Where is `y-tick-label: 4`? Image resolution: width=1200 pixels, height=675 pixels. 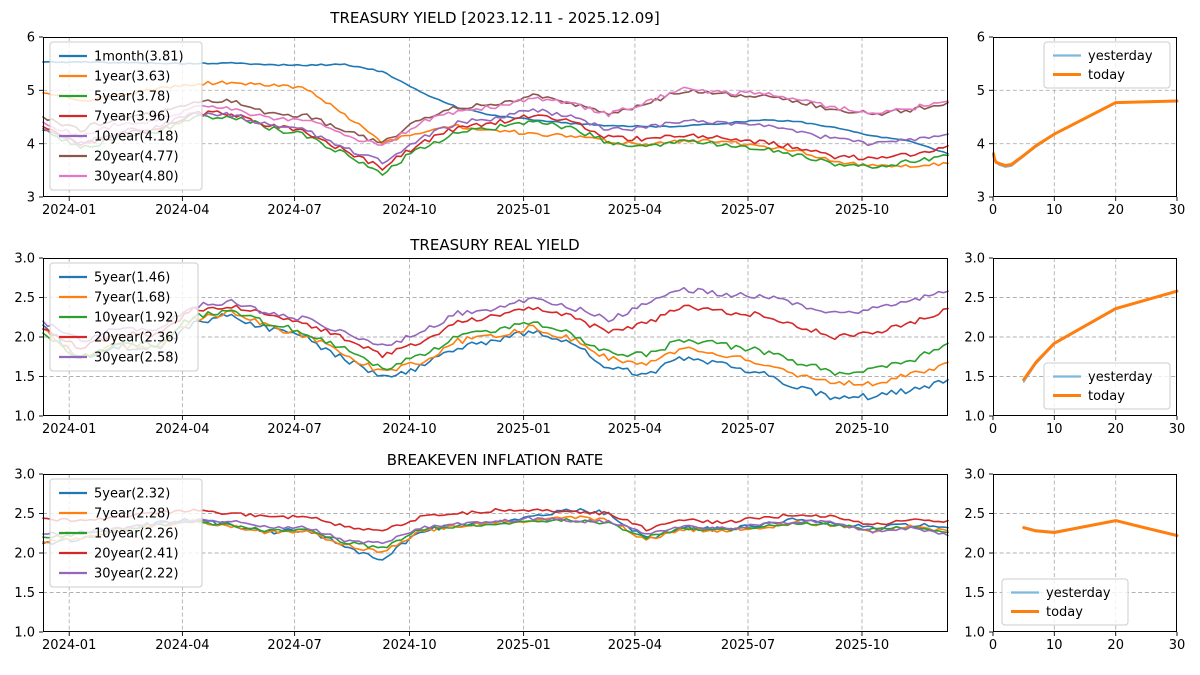 y-tick-label: 4 is located at coordinates (981, 144).